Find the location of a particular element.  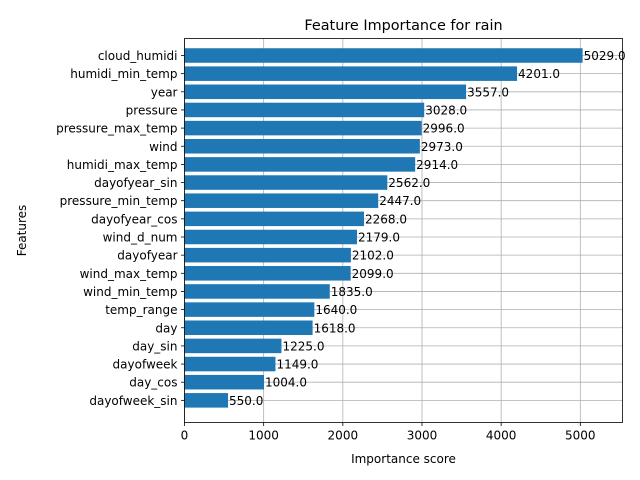

bar-value-label: 2996.0 is located at coordinates (444, 129).